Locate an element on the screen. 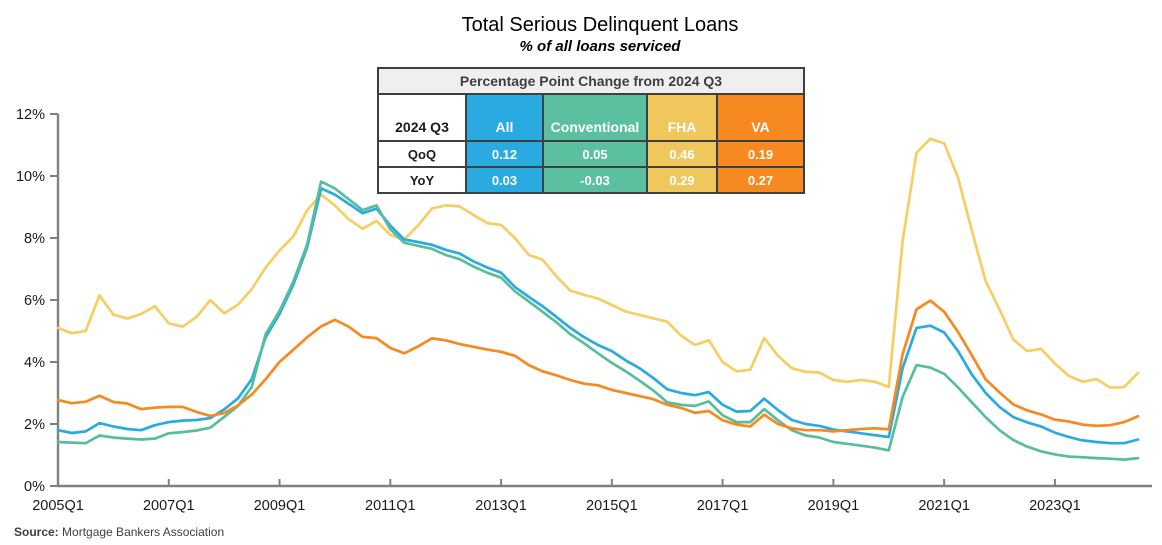 The height and width of the screenshot is (545, 1162). table-title: Percentage Point Change from 2024 Q3 is located at coordinates (591, 81).